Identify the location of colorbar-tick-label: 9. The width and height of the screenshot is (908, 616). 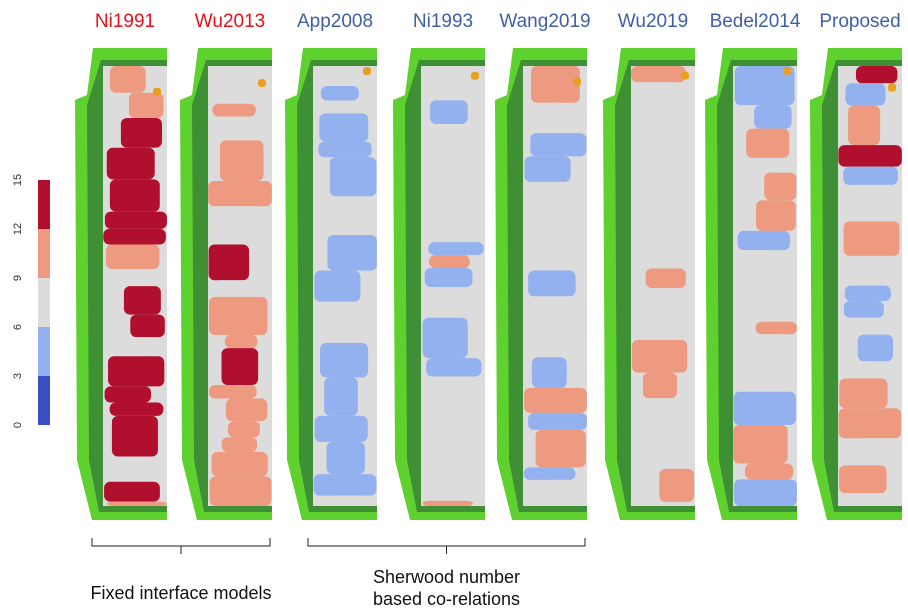
(18, 278).